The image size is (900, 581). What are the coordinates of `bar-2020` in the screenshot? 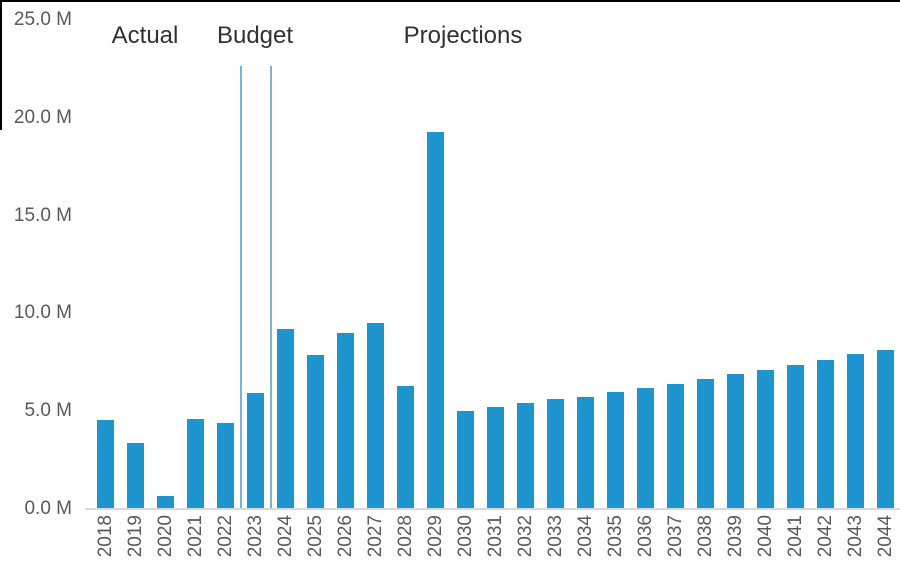 It's located at (165, 502).